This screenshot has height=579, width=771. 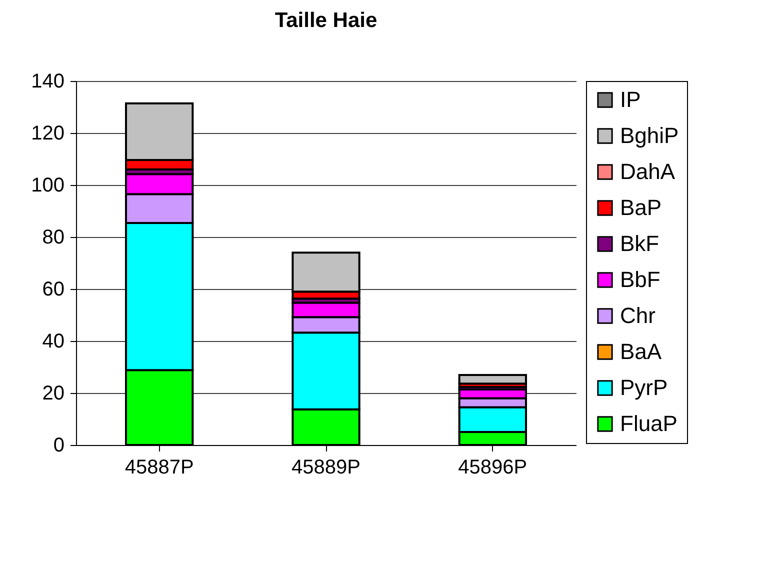 I want to click on y-tick-label: 0, so click(x=58, y=445).